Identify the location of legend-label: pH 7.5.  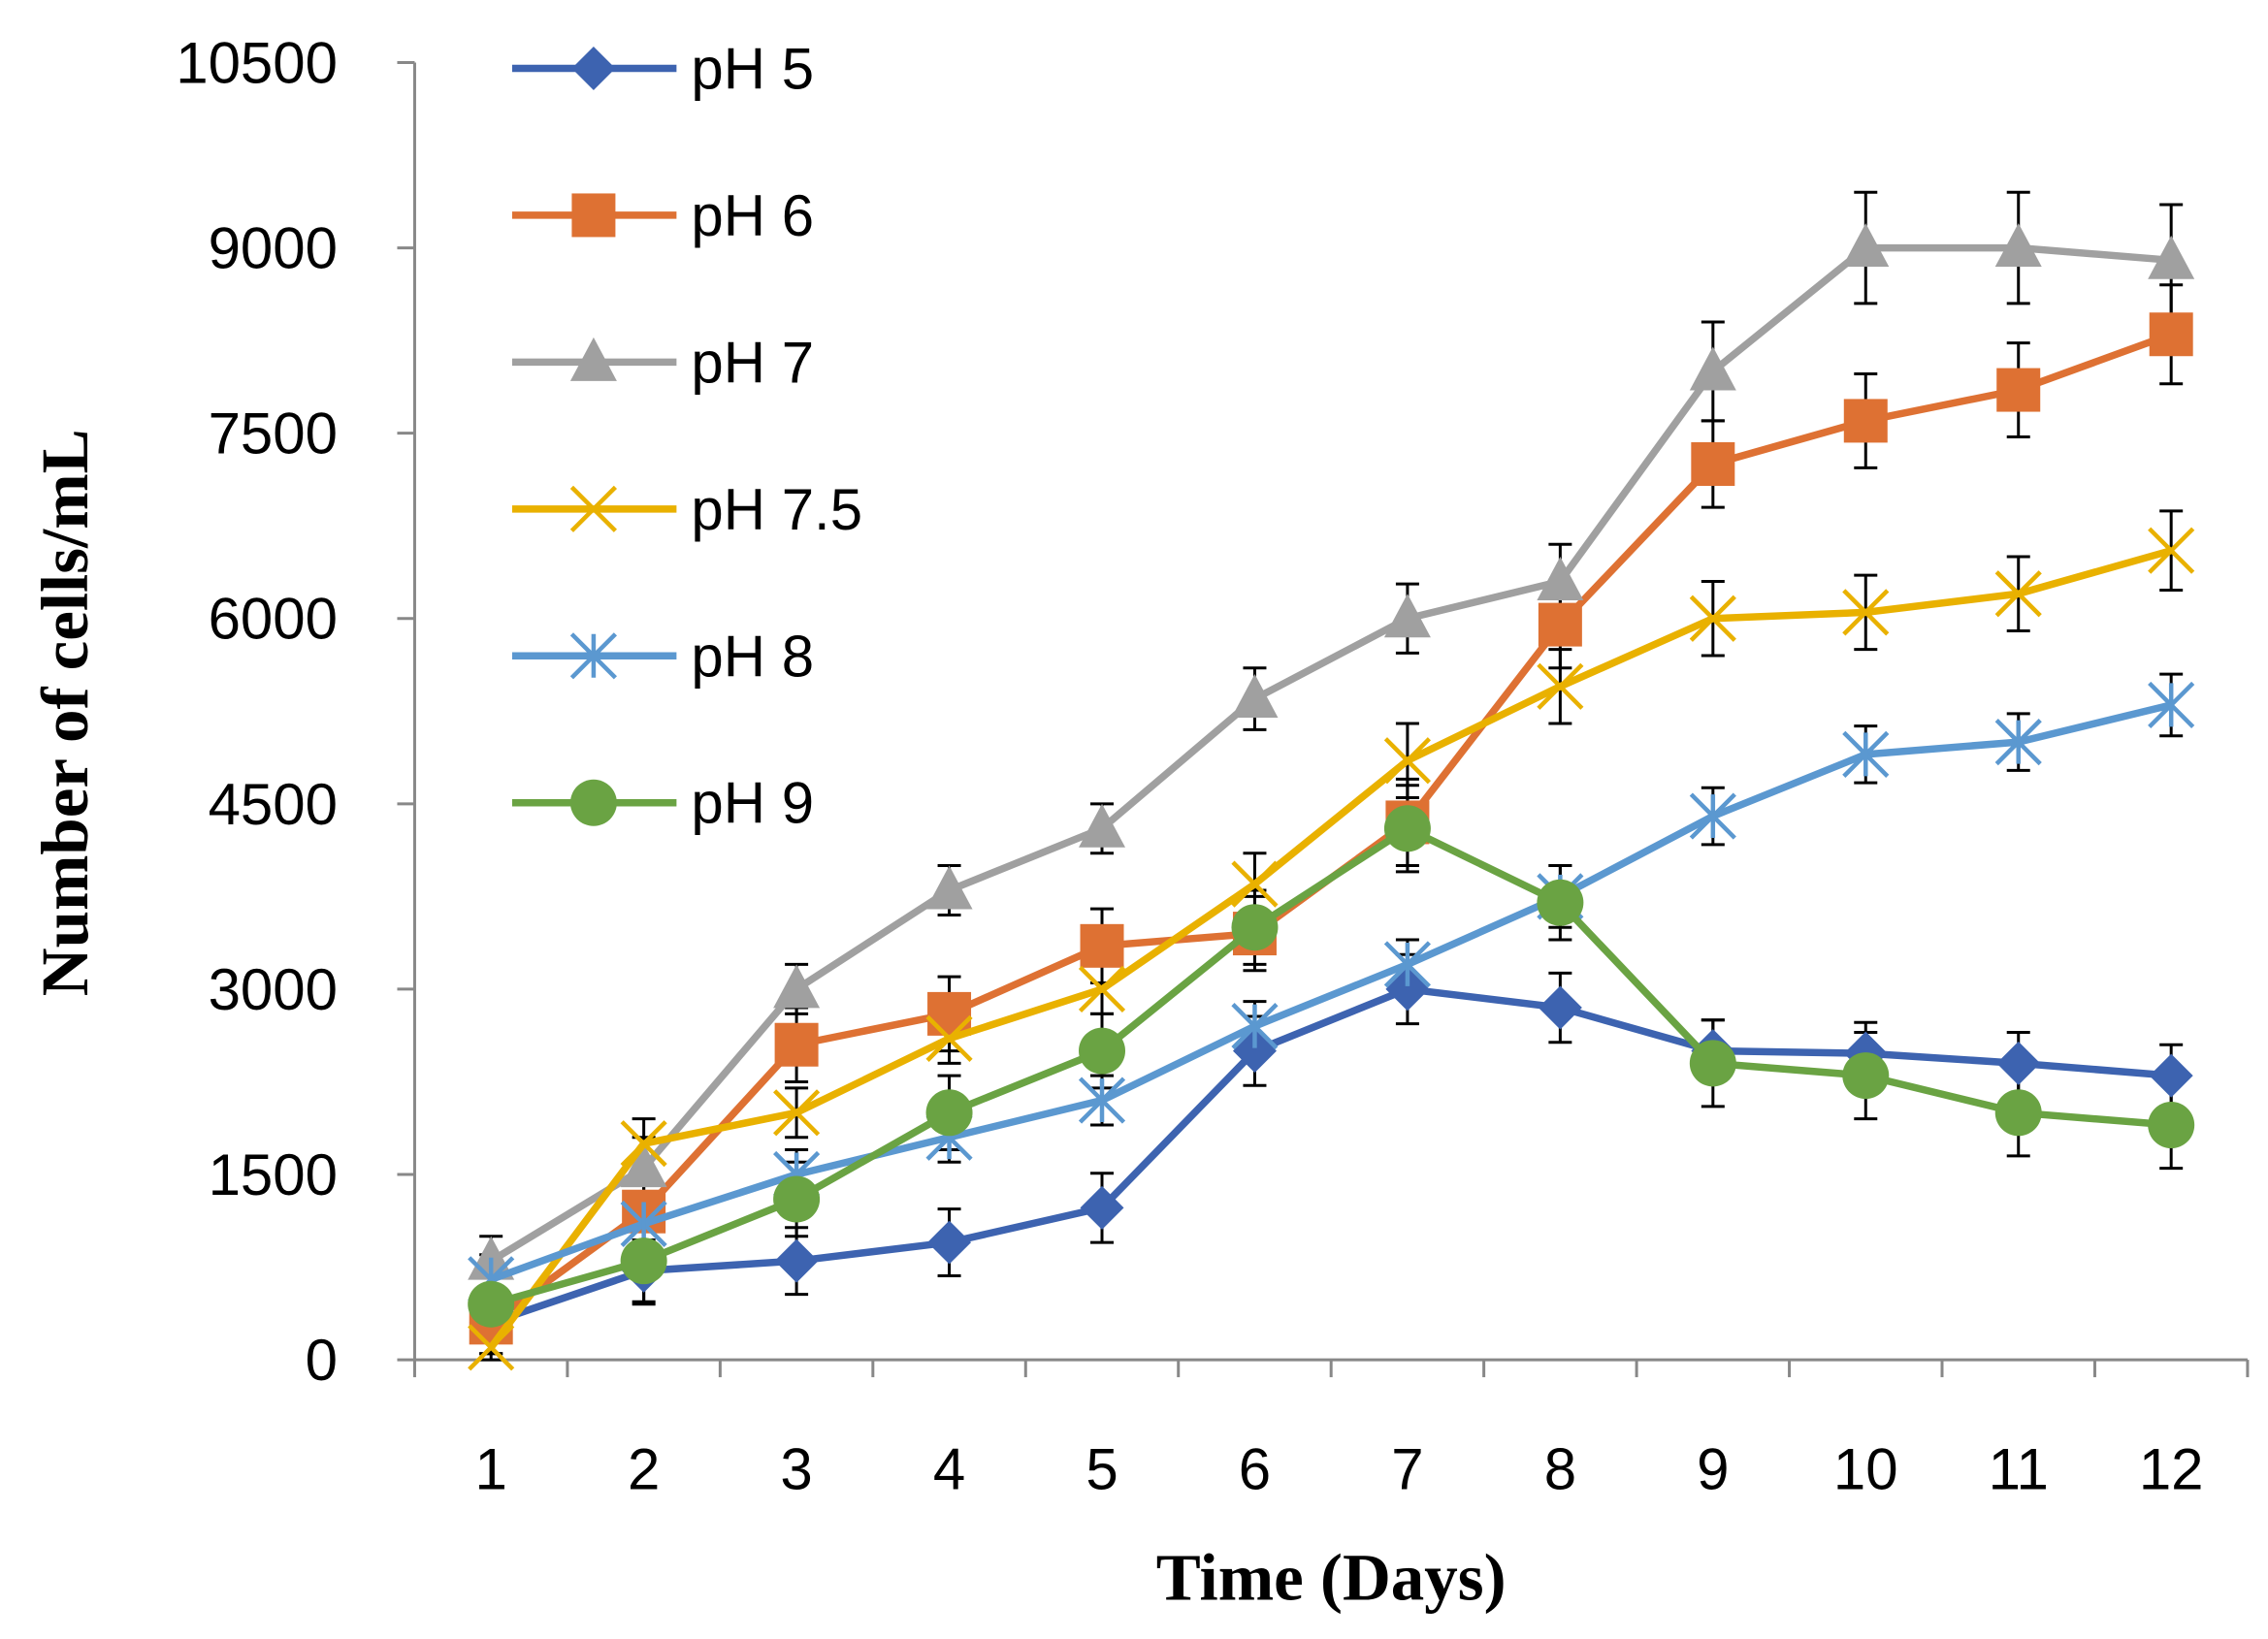
(776, 510).